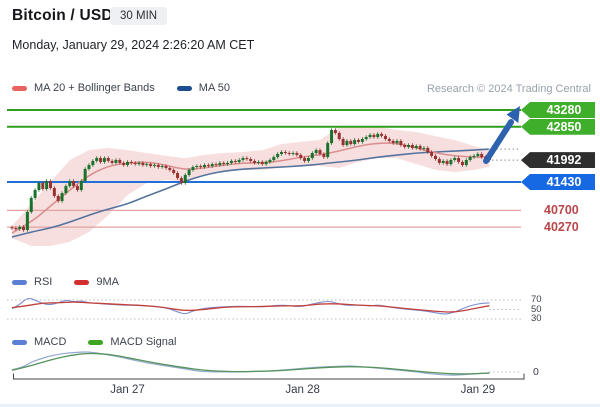 This screenshot has width=600, height=407. I want to click on price-label-resistance-42850: 42850, so click(558, 126).